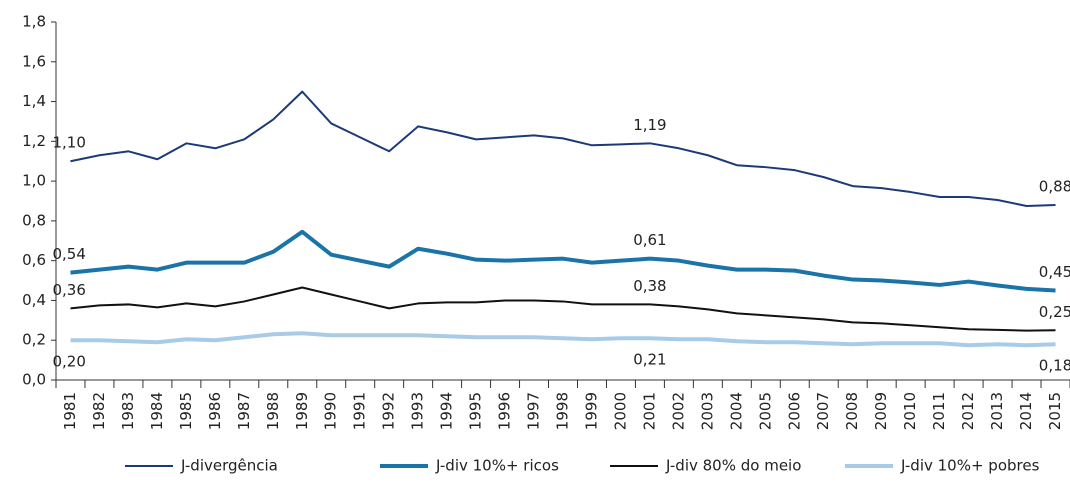  Describe the element at coordinates (68, 143) in the screenshot. I see `data-label: 1,10` at that location.